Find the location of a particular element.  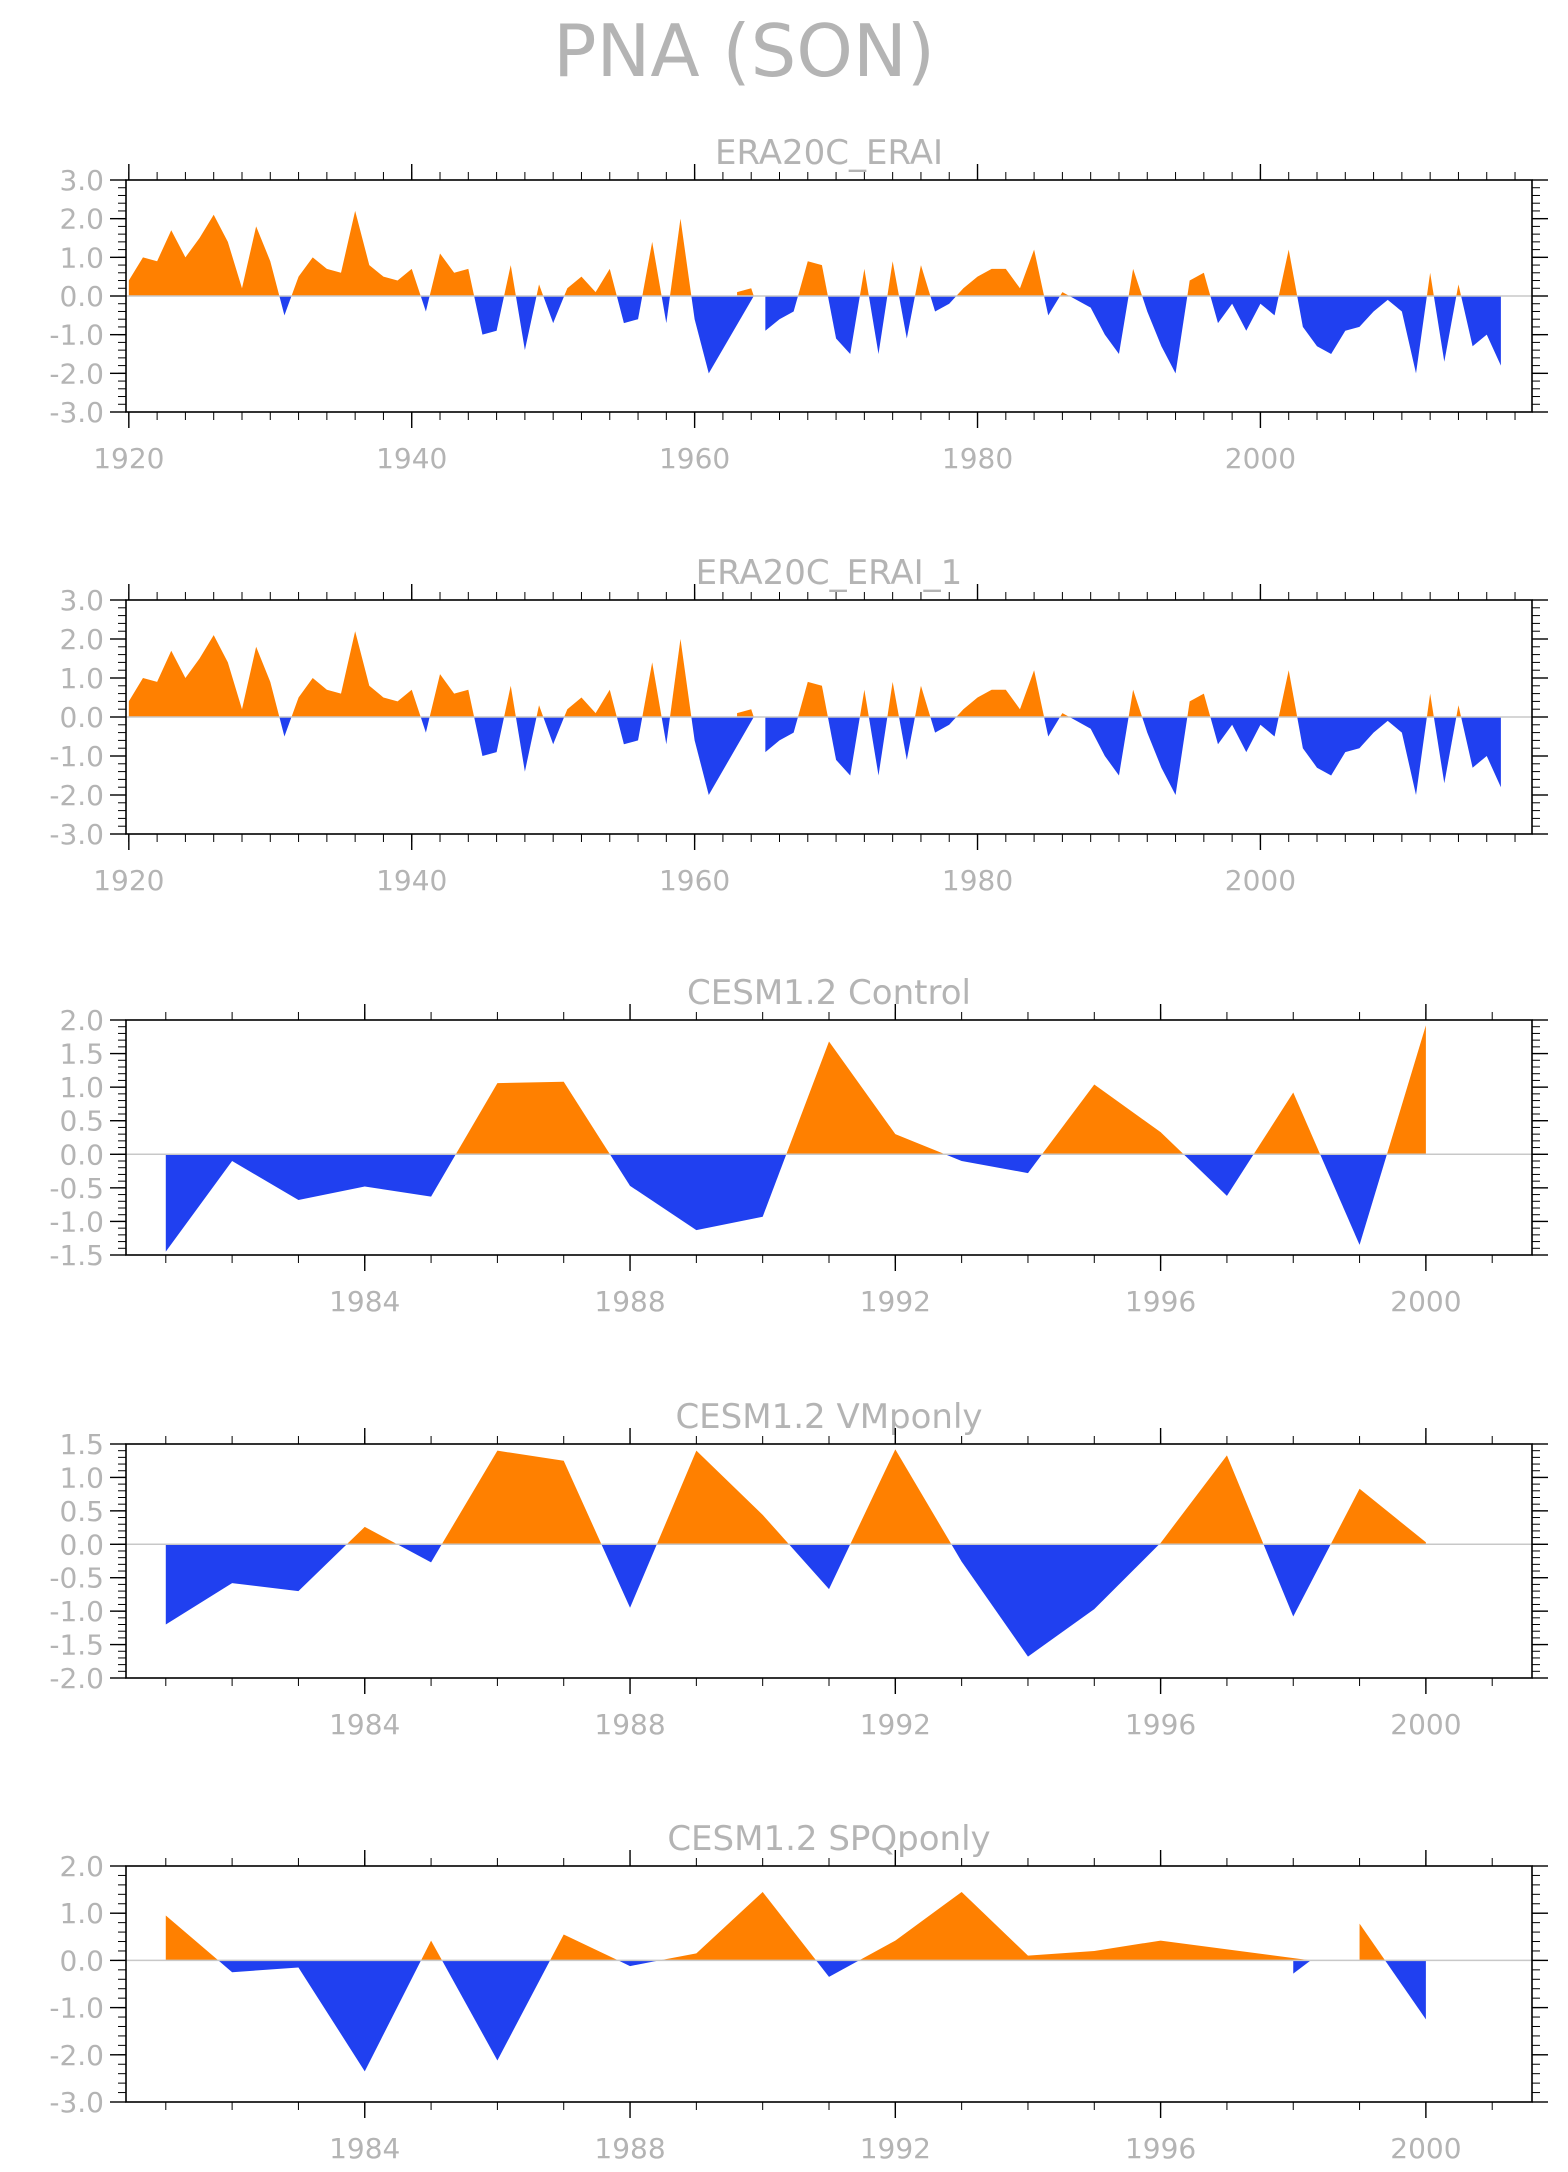

y-tick-label: -1.5 is located at coordinates (76, 1255).